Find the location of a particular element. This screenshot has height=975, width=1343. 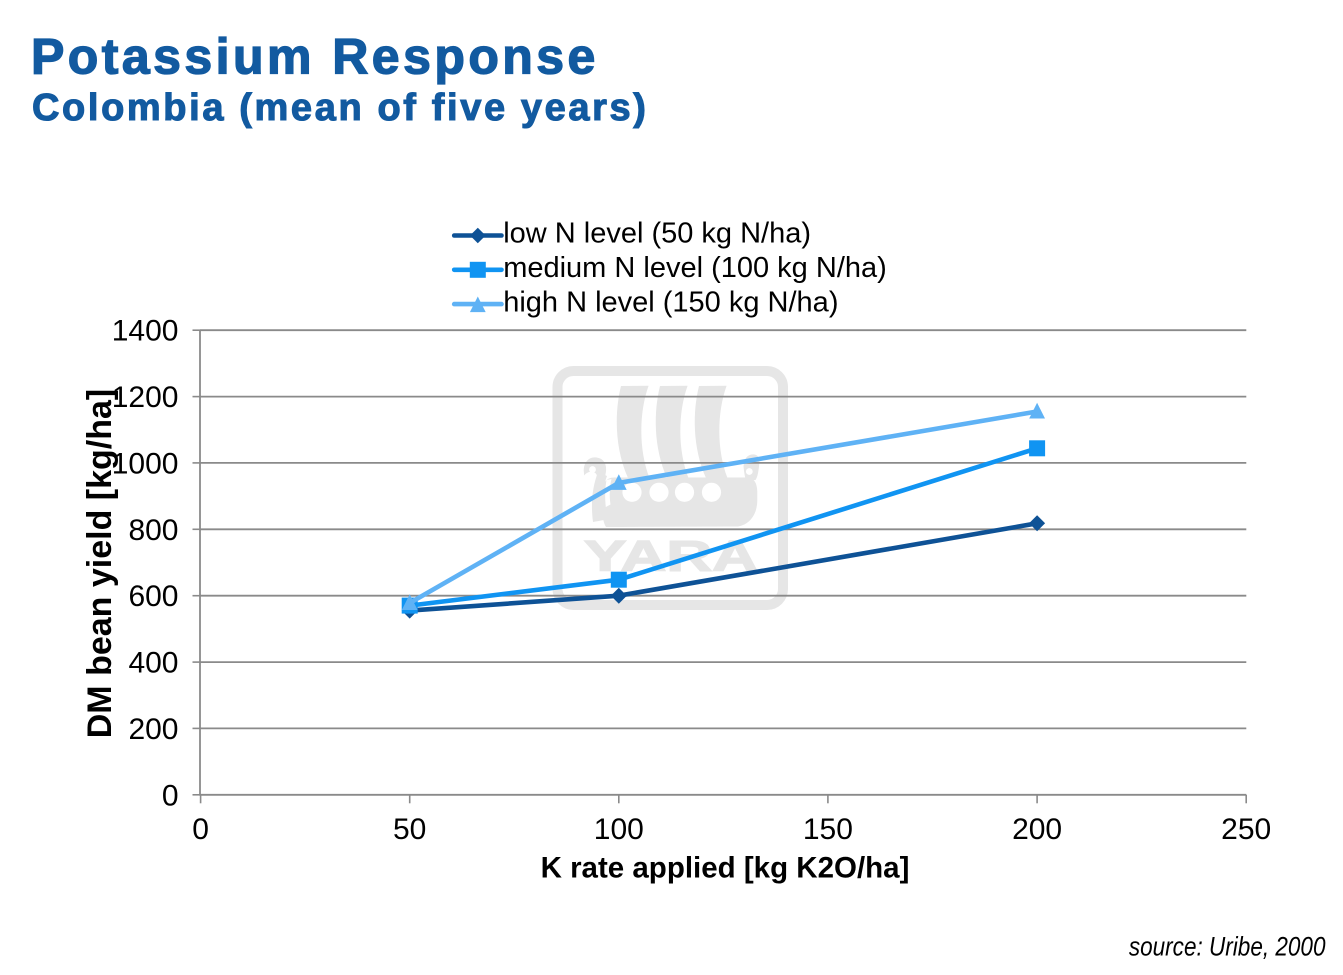

svg-text: source: Uribe, 2000 is located at coordinates (1227, 947).